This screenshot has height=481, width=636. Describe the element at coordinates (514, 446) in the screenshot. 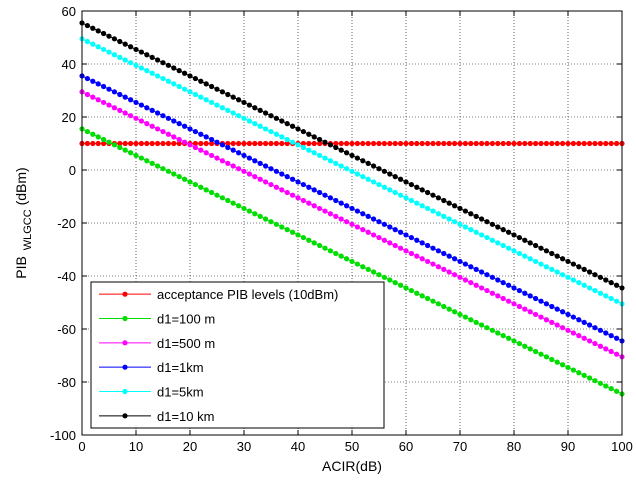

I see `x-tick-label: 80` at that location.